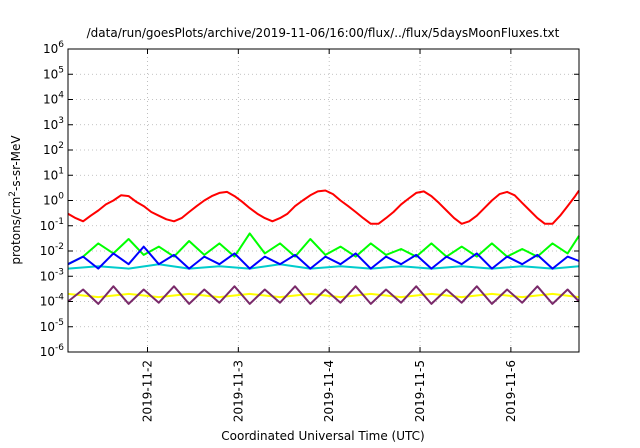 The height and width of the screenshot is (448, 640). What do you see at coordinates (61, 96) in the screenshot?
I see `y-tick-exponent: 4` at bounding box center [61, 96].